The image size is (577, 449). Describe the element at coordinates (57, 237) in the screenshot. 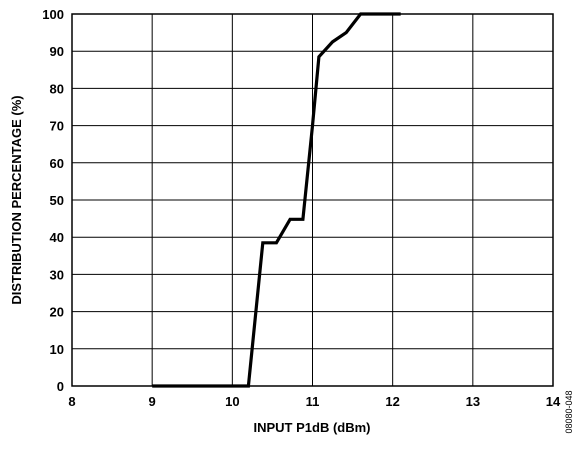

I see `y-tick-label: 40` at that location.